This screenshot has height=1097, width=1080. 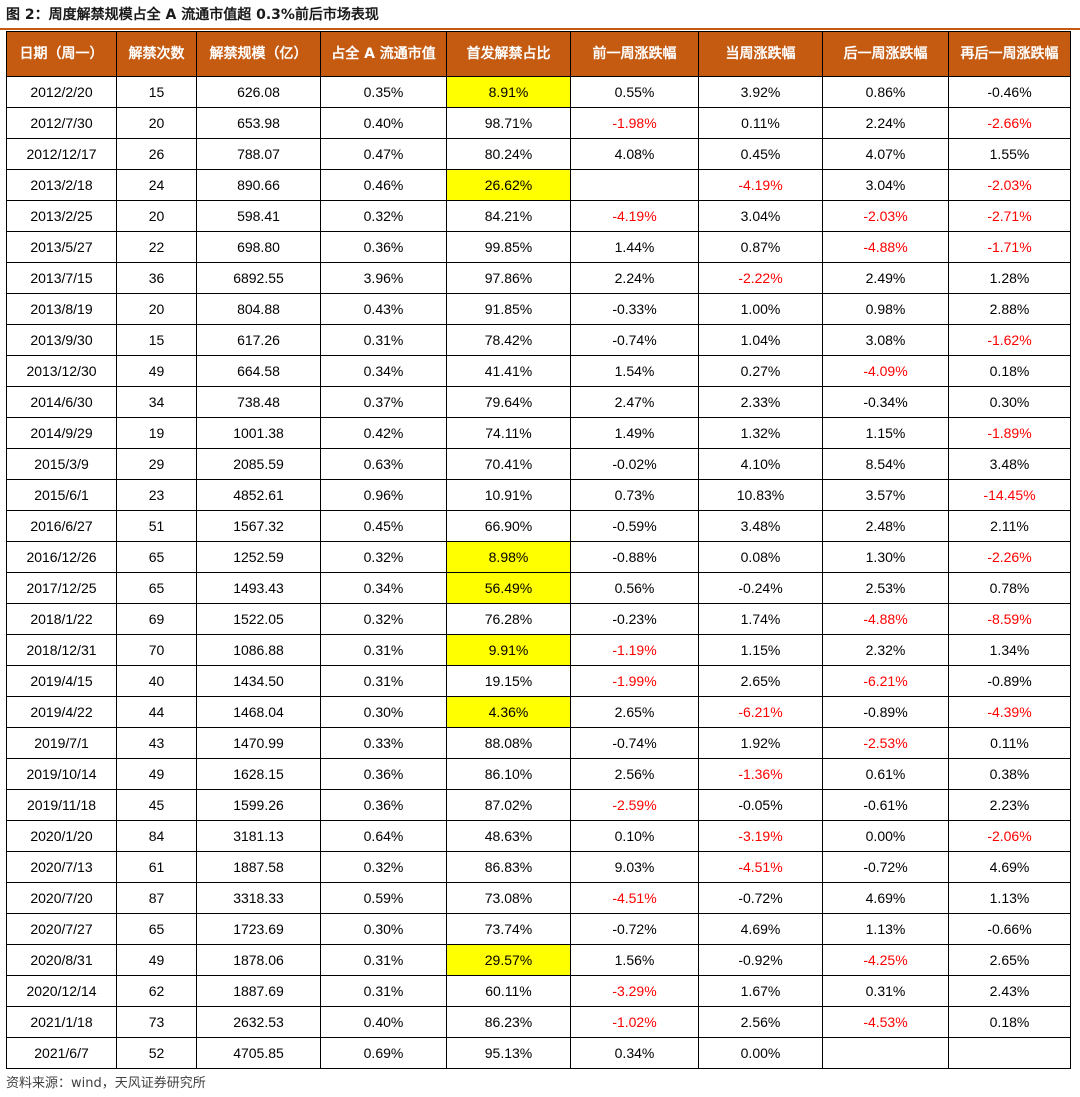 What do you see at coordinates (634, 464) in the screenshot?
I see `prev-week-change-cell: -0.02%` at bounding box center [634, 464].